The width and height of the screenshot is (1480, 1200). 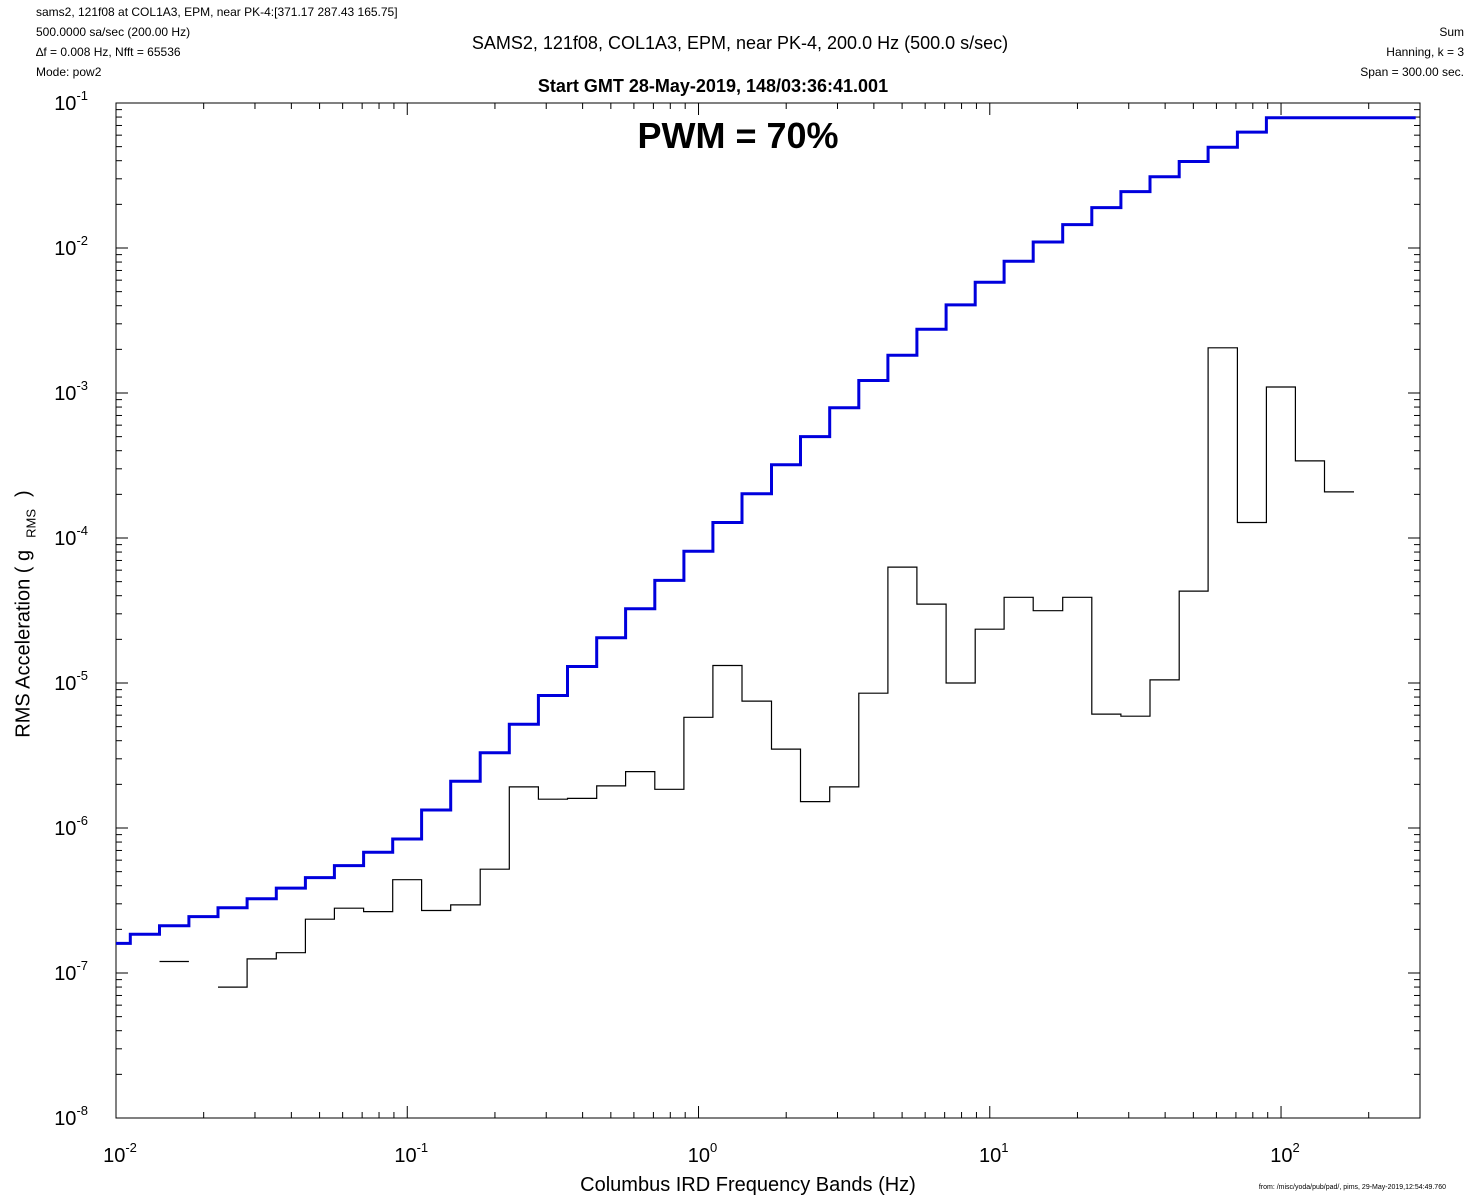 I want to click on header-right-1: Sum, so click(x=1451, y=32).